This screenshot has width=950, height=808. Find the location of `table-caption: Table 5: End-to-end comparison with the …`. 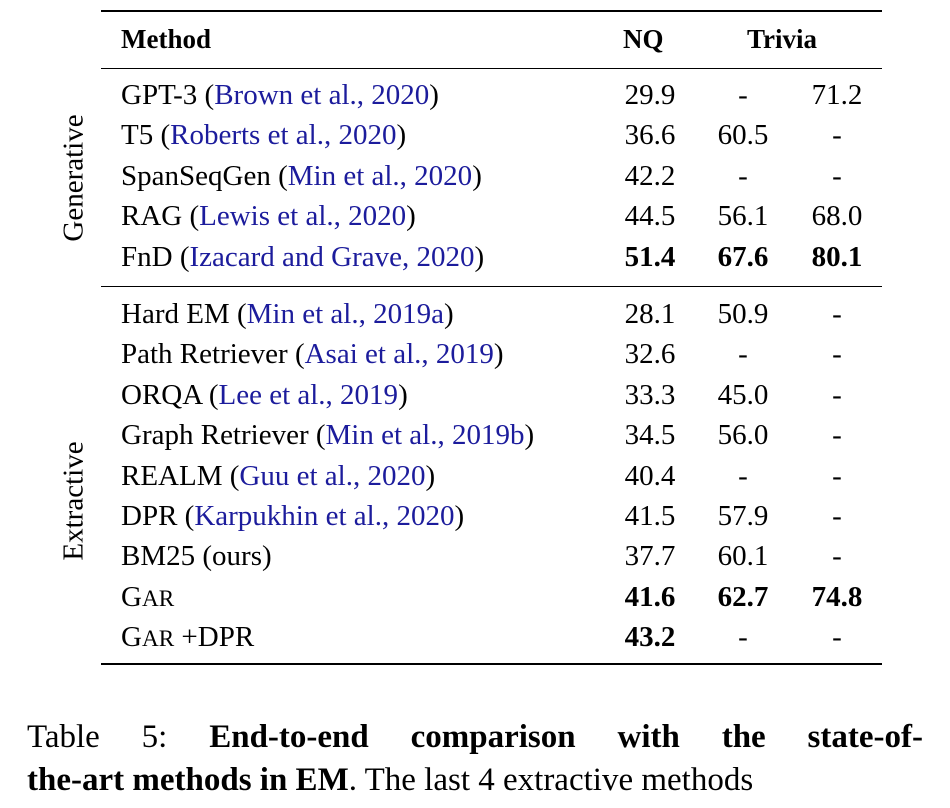

table-caption: Table 5: End-to-end comparison with the … is located at coordinates (475, 759).